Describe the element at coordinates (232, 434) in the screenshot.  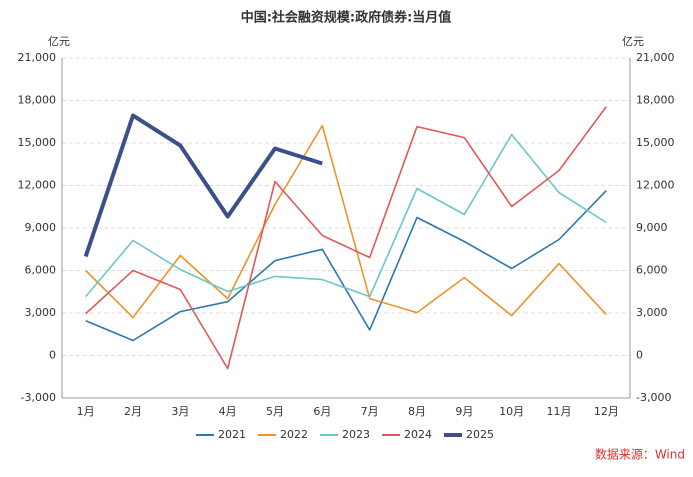
I see `legend-label: 2021` at that location.